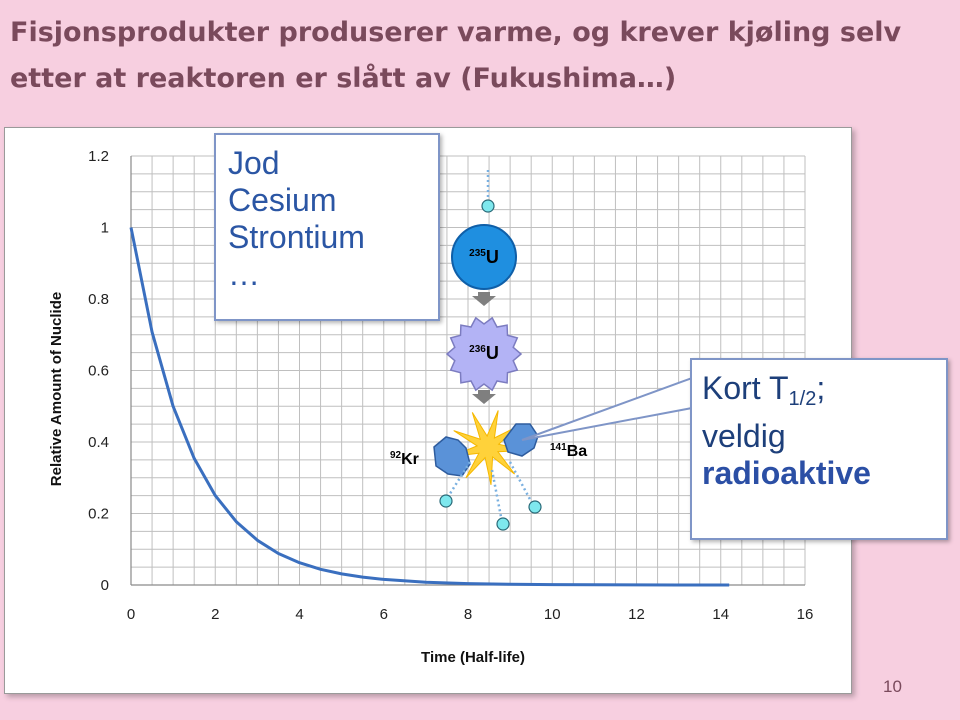  Describe the element at coordinates (488, 448) in the screenshot. I see `fission-flash-icon` at that location.